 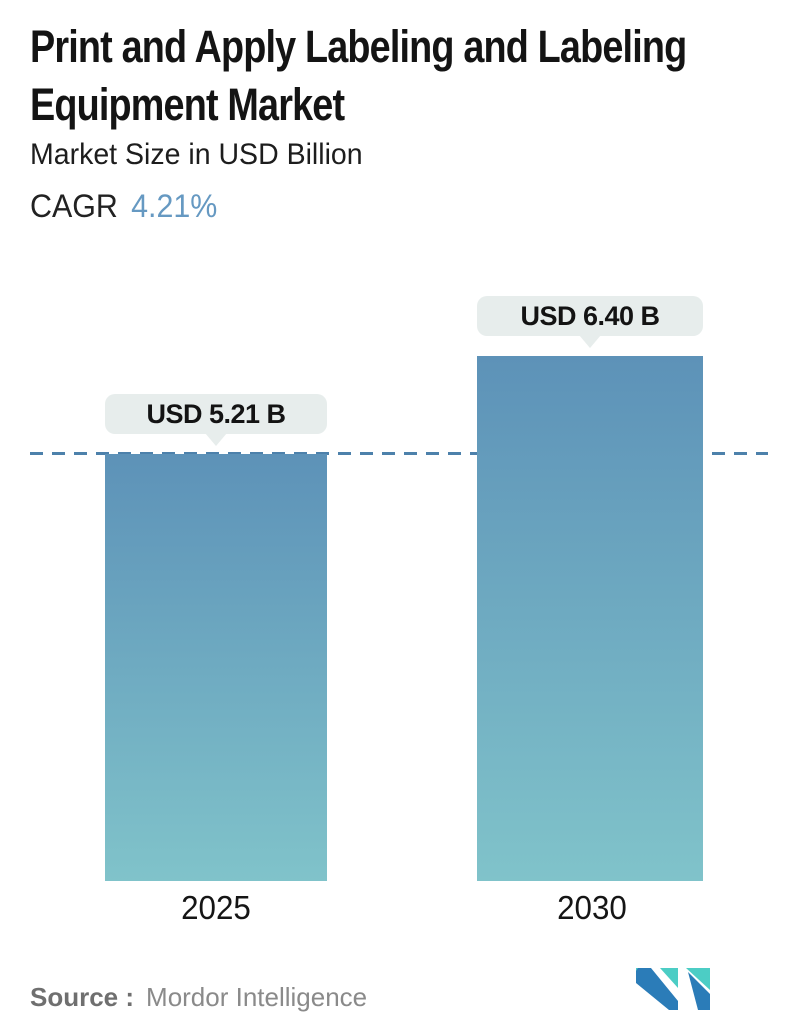 I want to click on value-label-2025: USD 5.21 B, so click(x=216, y=420).